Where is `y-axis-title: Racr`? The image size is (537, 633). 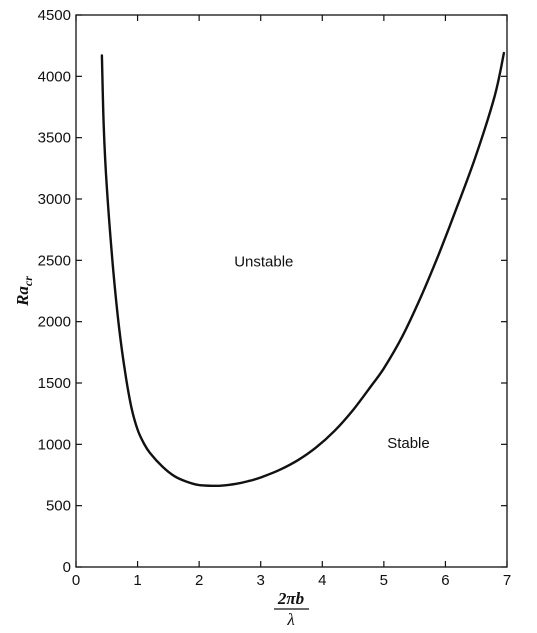
y-axis-title: Racr is located at coordinates (24, 291).